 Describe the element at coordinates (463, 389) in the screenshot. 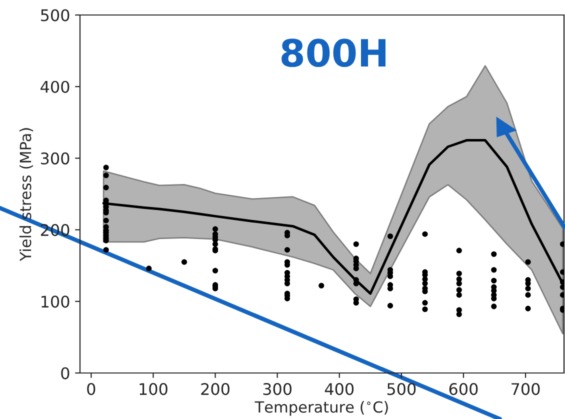

I see `x-tick-label: 600` at that location.